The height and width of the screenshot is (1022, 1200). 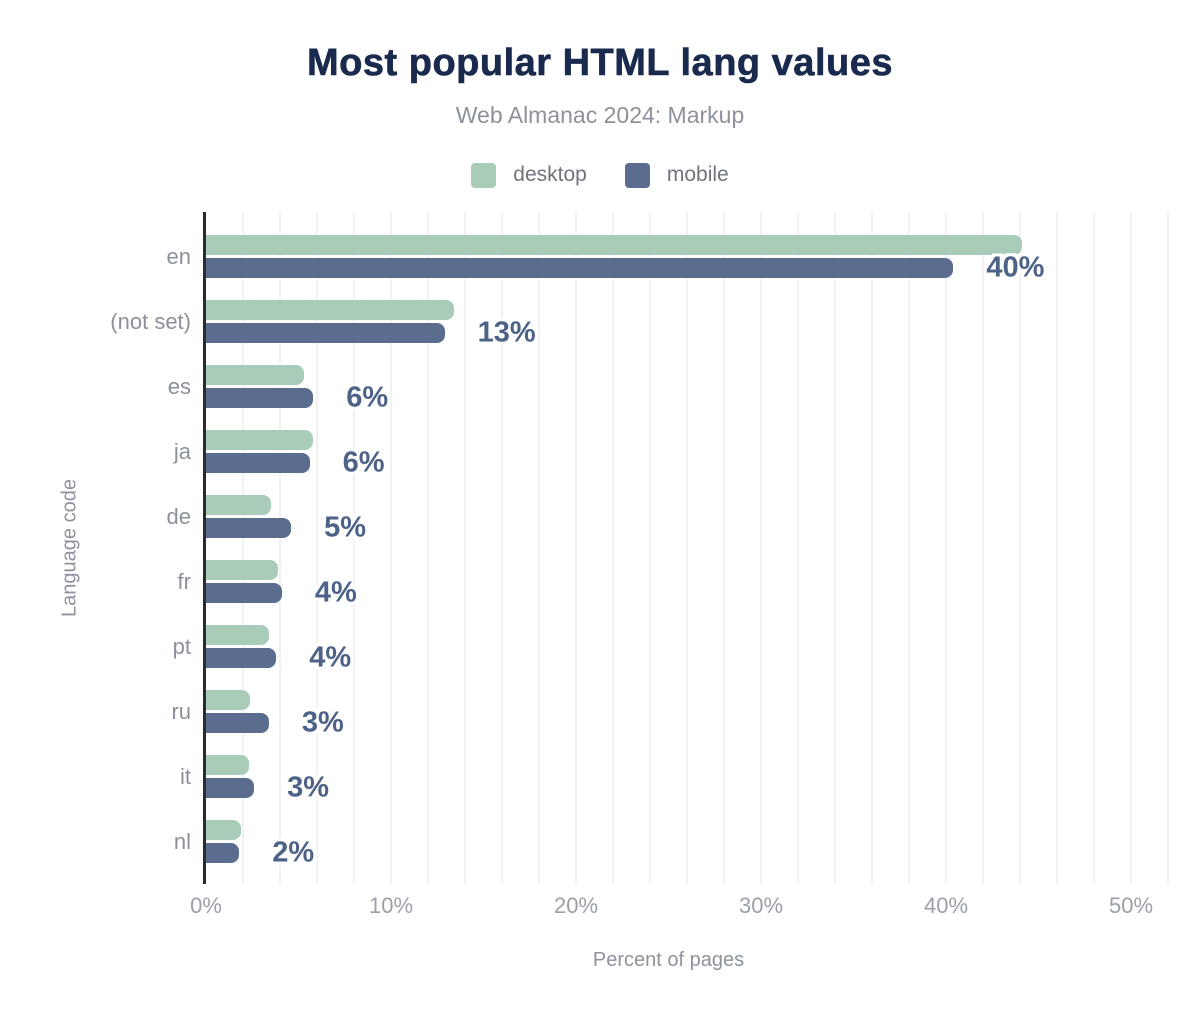 What do you see at coordinates (600, 63) in the screenshot?
I see `chart-title: Most popular HTML lang values` at bounding box center [600, 63].